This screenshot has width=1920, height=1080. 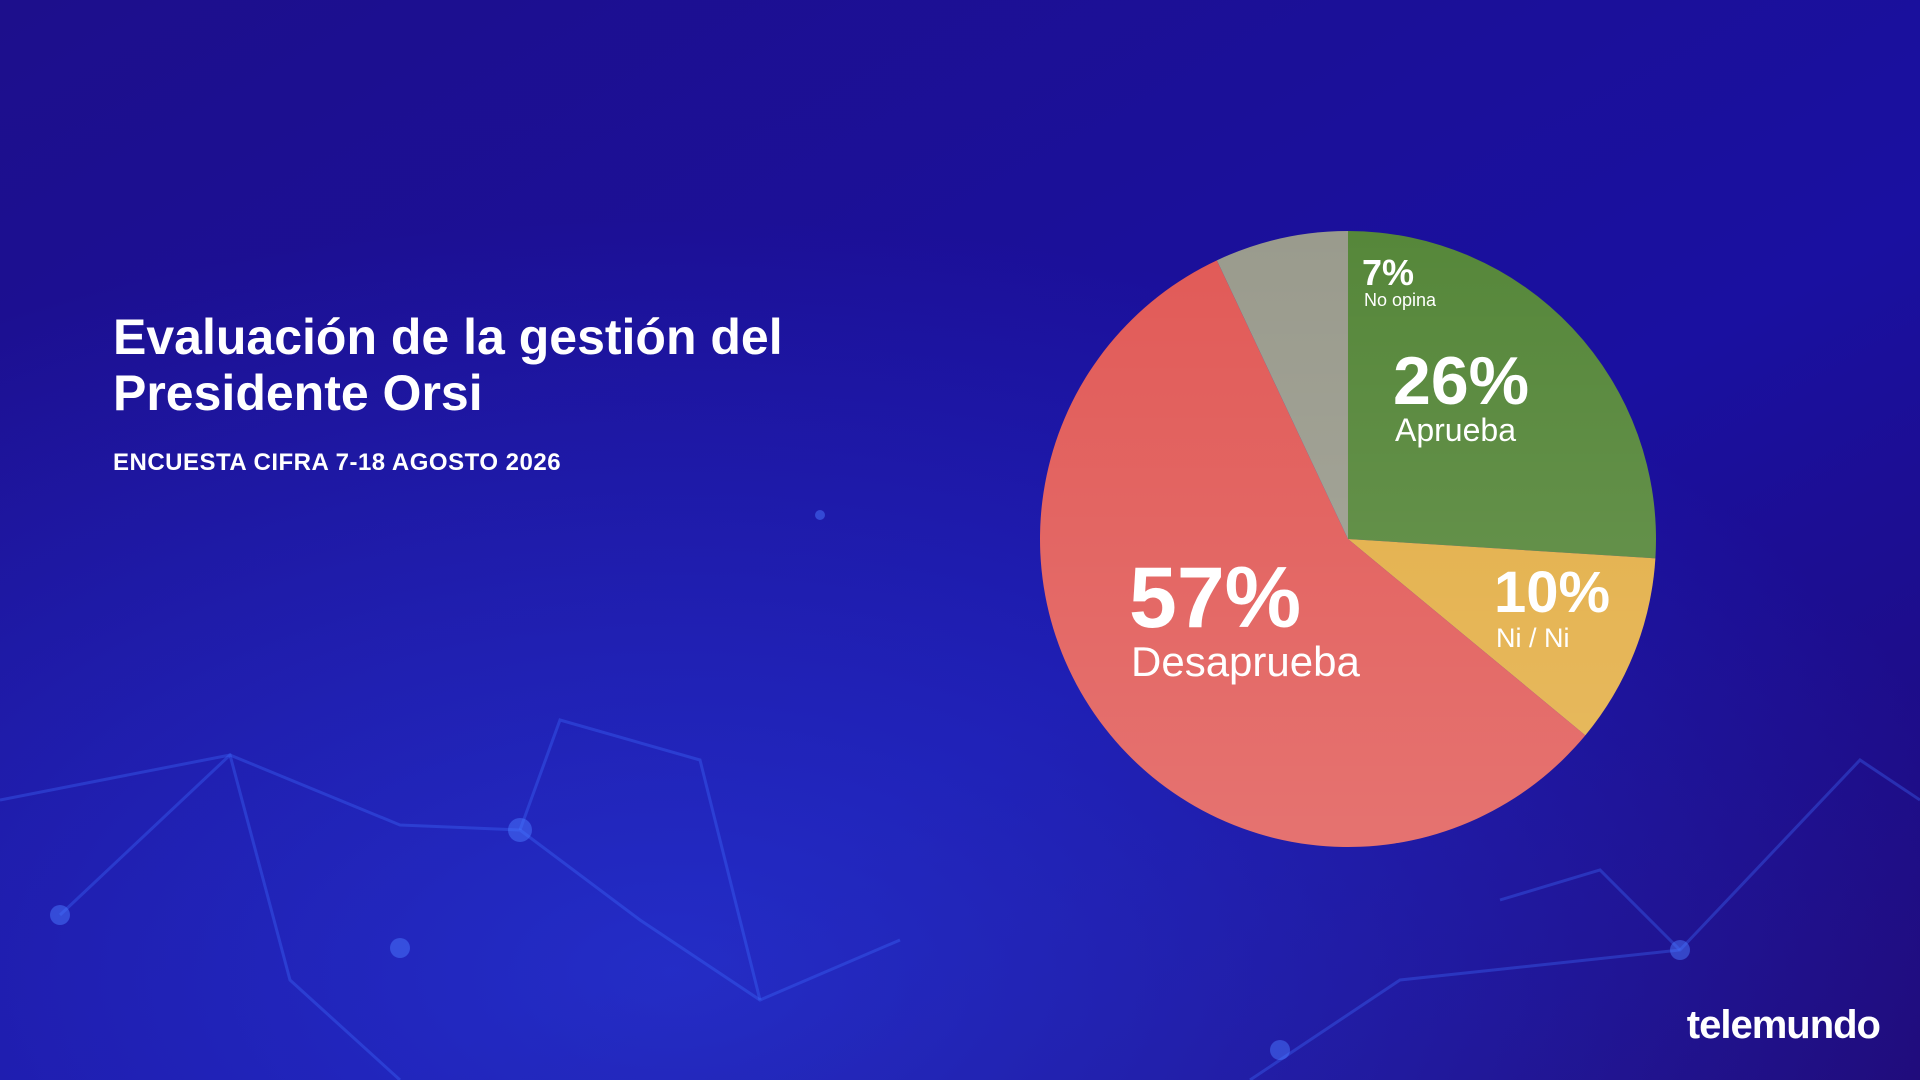 I want to click on title-text: Presidente Orsi, so click(x=298, y=393).